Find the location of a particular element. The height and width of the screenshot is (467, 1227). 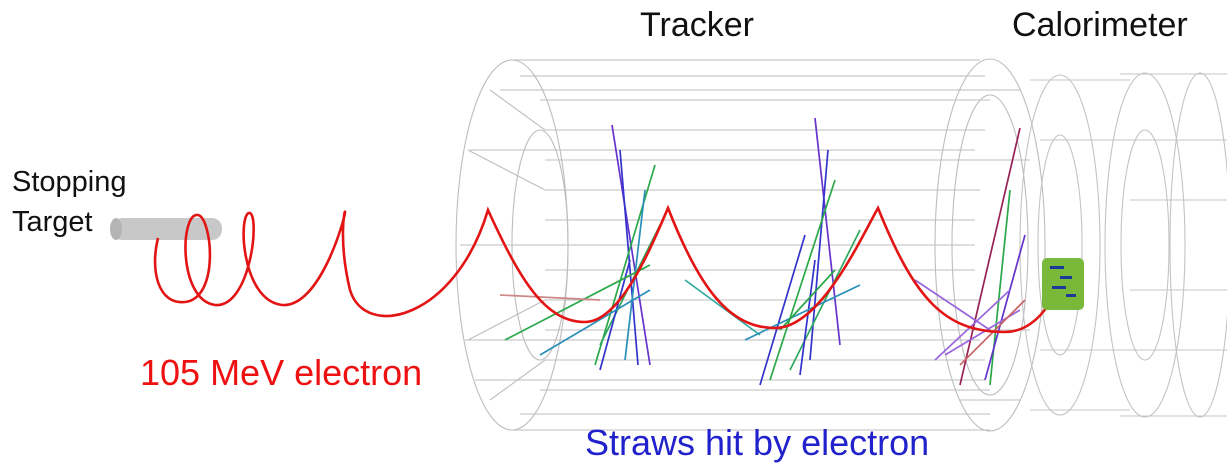

stopping-target-label-line2: Target is located at coordinates (52, 222).